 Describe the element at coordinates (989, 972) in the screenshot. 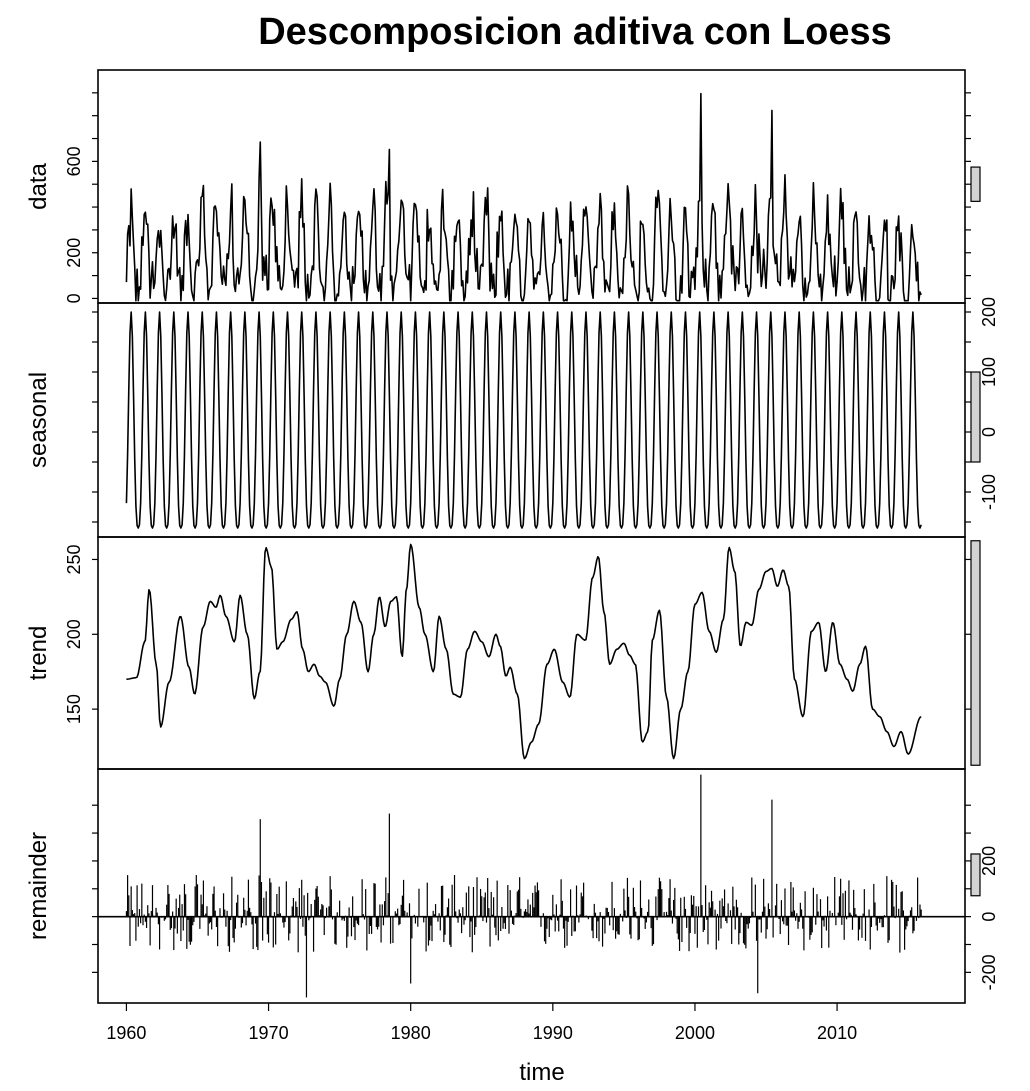

I see `y-tick-label: -200` at that location.